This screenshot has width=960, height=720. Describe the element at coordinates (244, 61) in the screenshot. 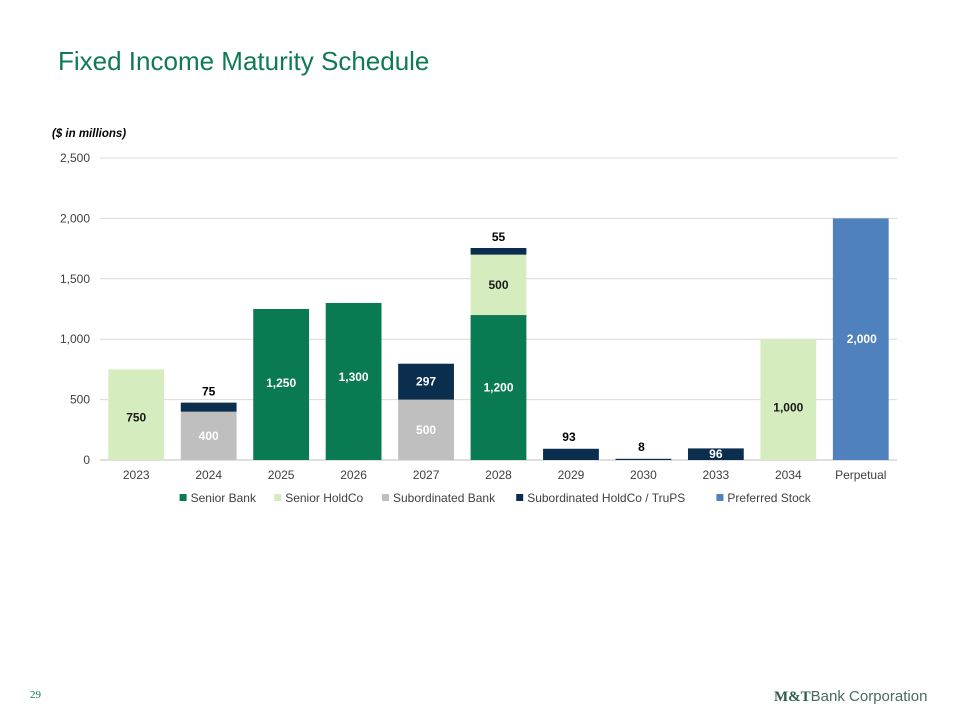

I see `page-title: Fixed Income Maturity Schedule` at that location.